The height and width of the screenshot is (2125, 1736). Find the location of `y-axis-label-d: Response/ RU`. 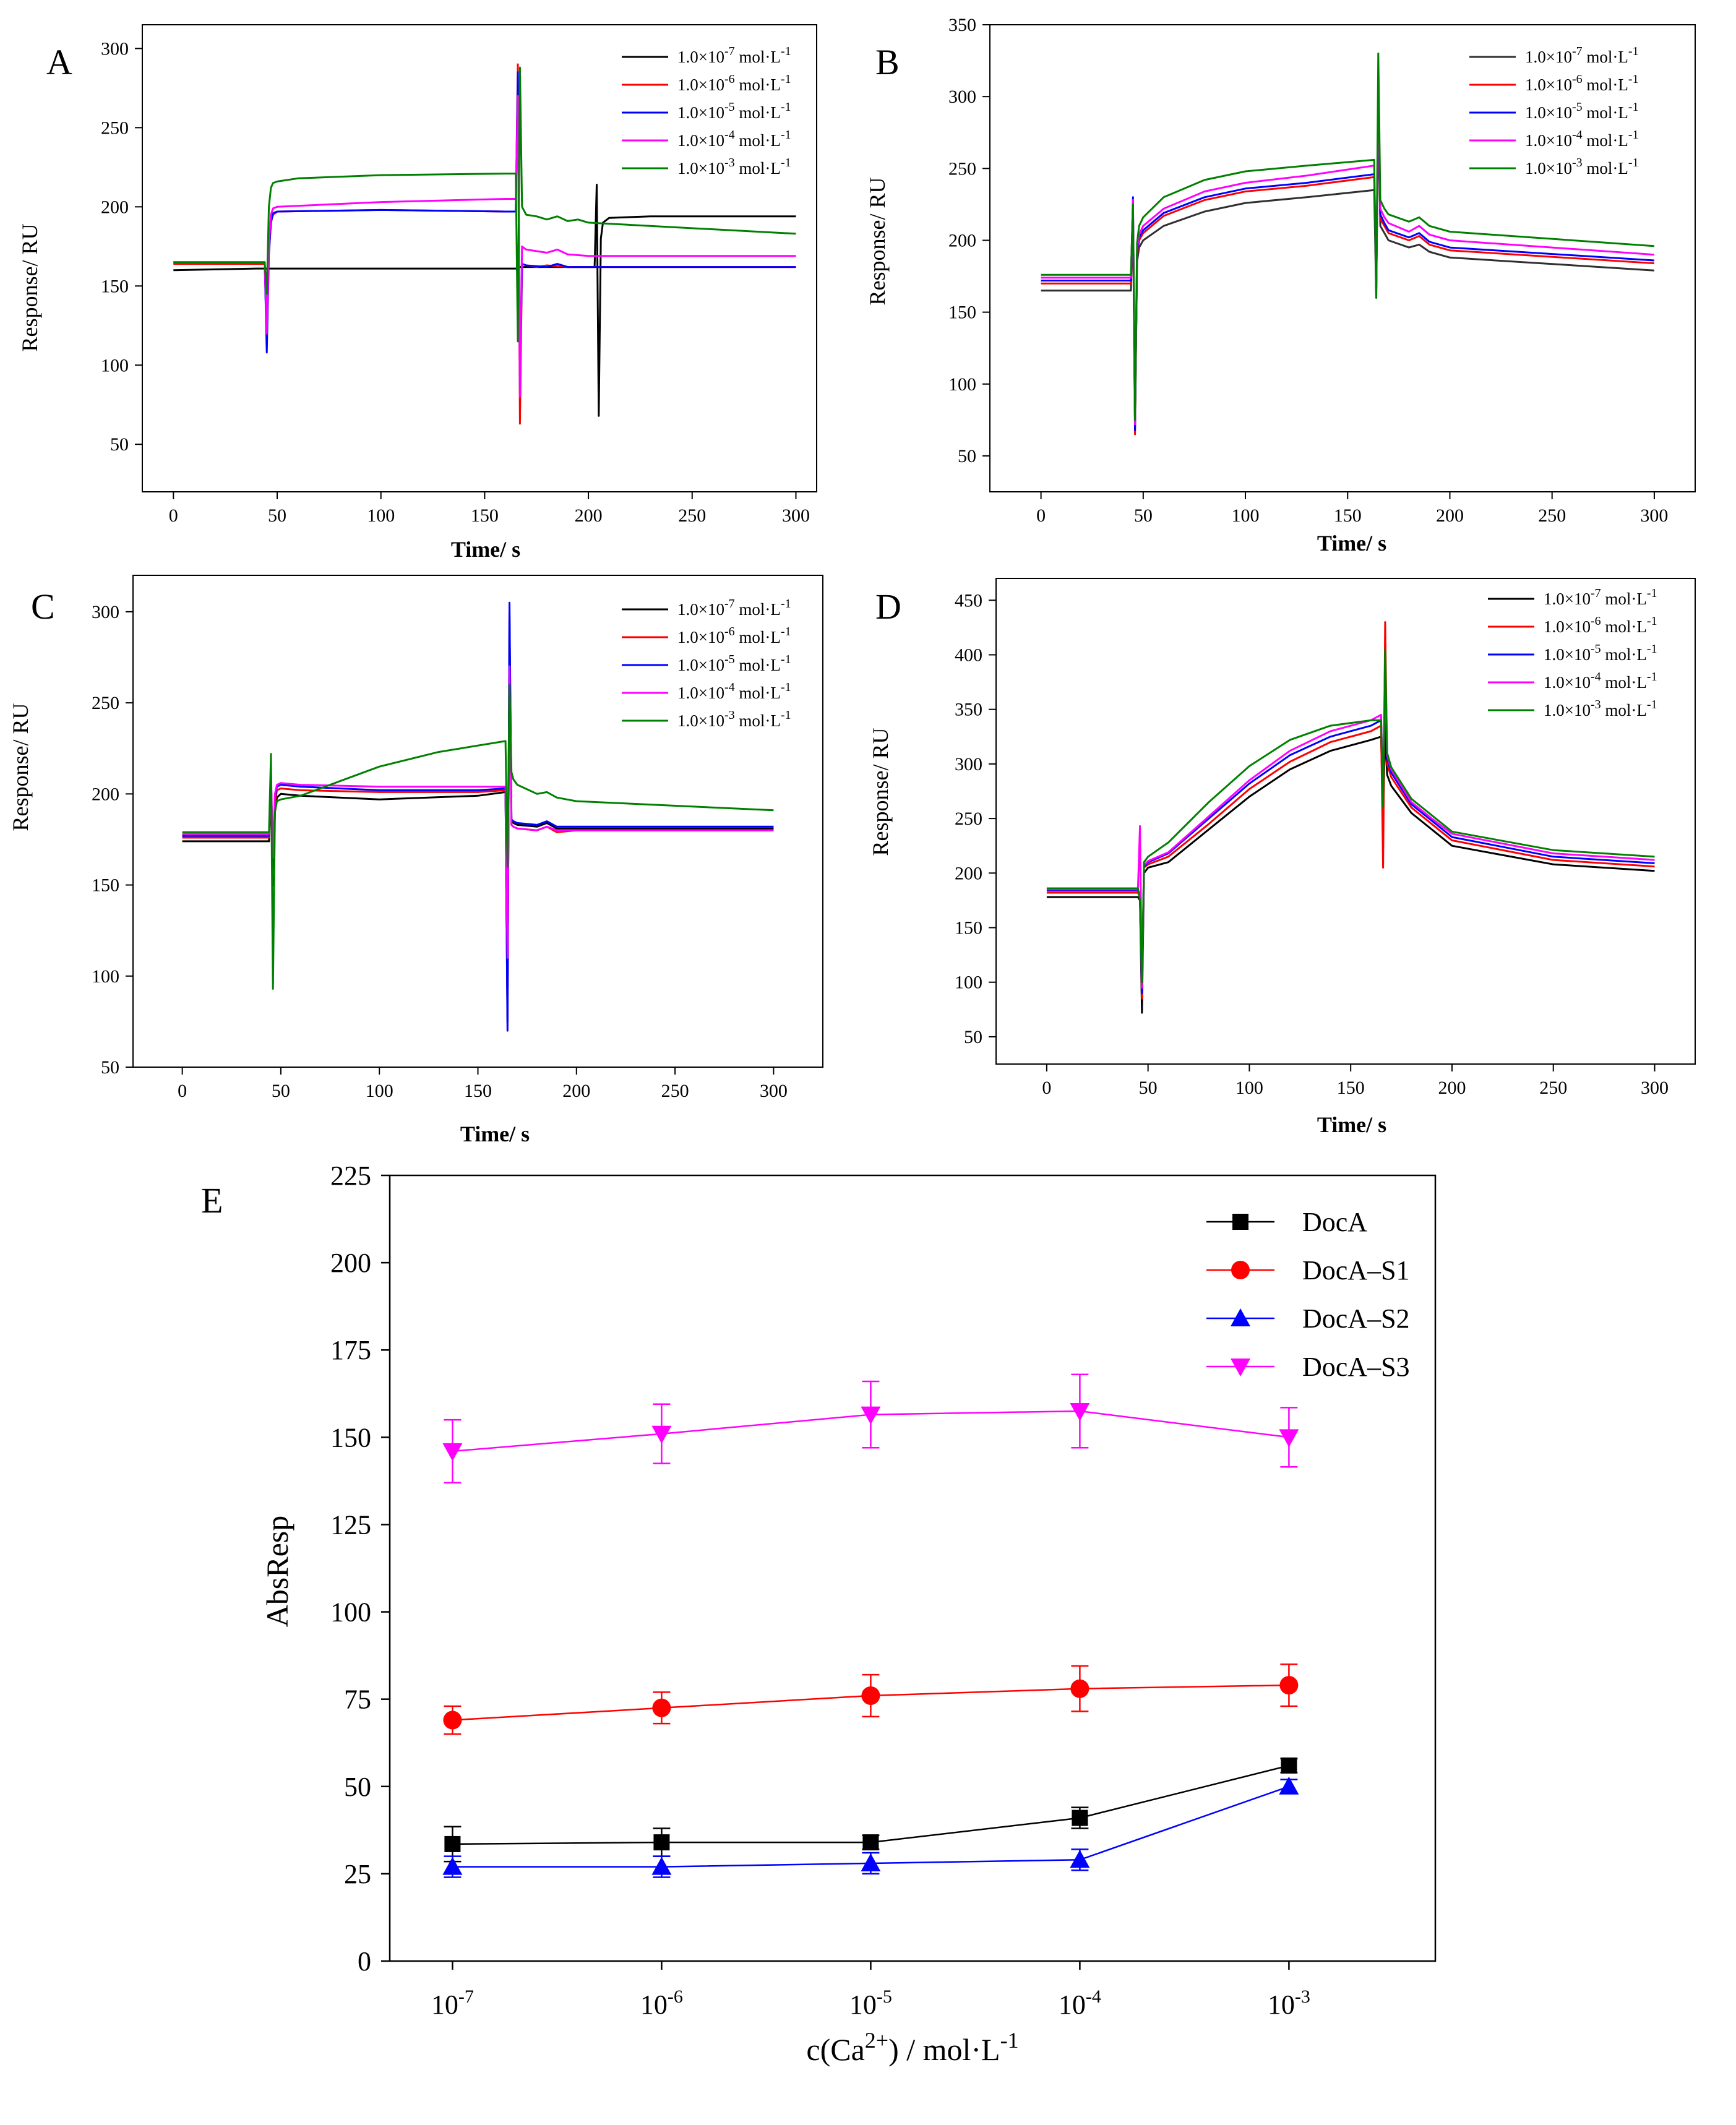

y-axis-label-d: Response/ RU is located at coordinates (880, 792).